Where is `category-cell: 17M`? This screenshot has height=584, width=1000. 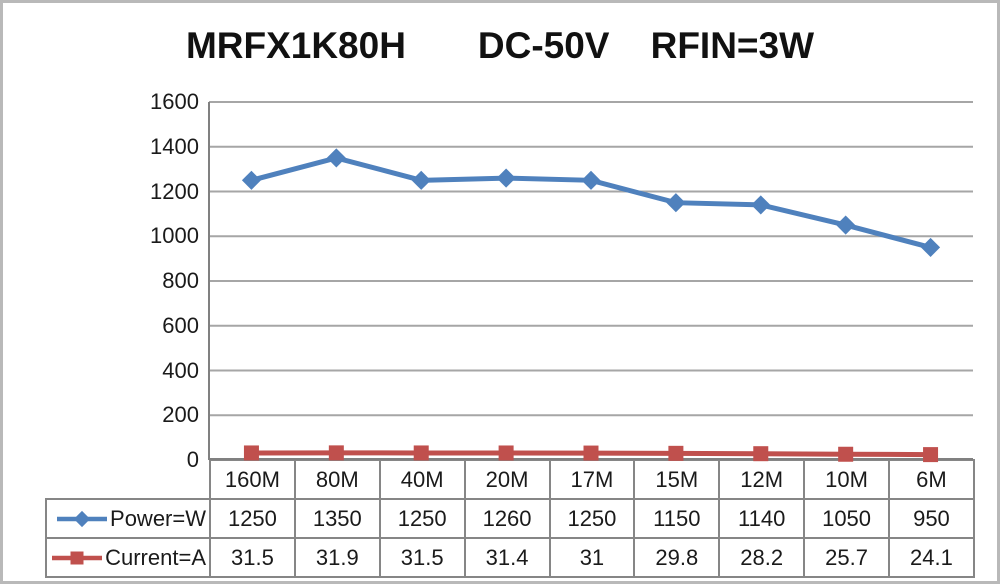
category-cell: 17M is located at coordinates (592, 479).